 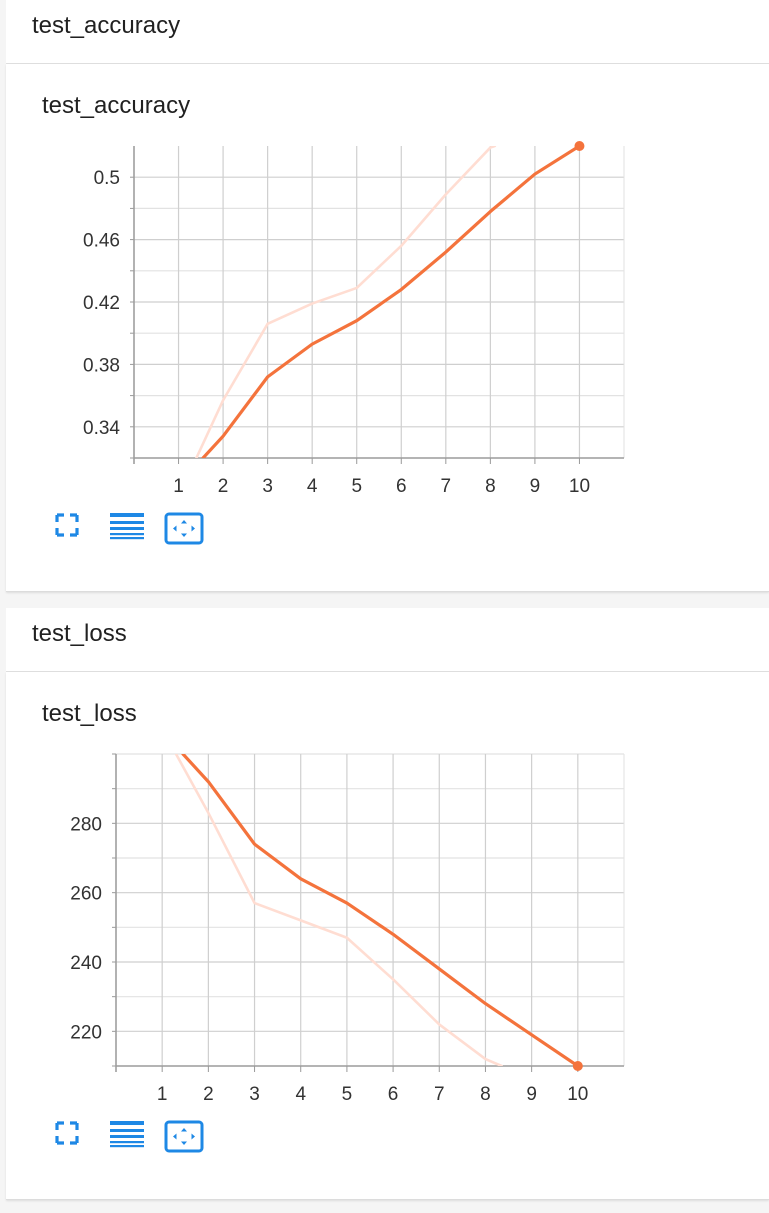 I want to click on y-tick-label: 280, so click(x=86, y=824).